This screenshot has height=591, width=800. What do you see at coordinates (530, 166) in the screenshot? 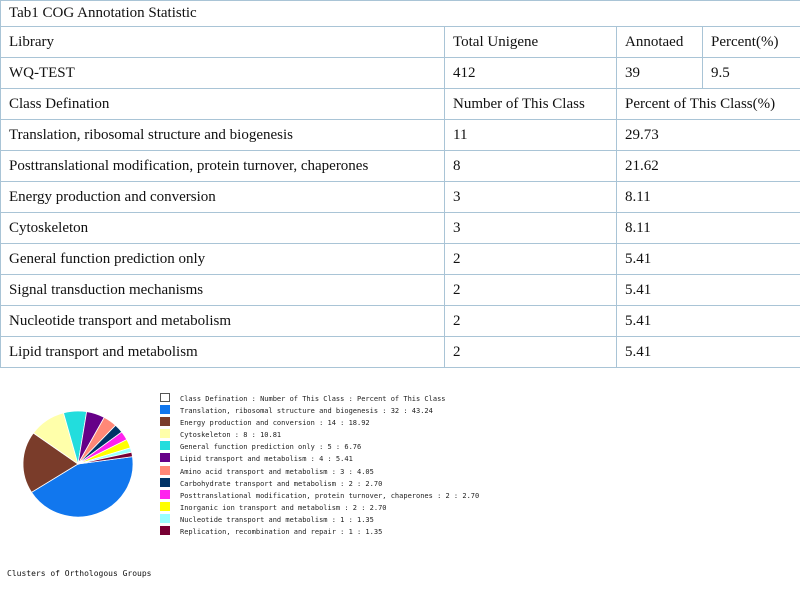
I see `class-count: 8` at bounding box center [530, 166].